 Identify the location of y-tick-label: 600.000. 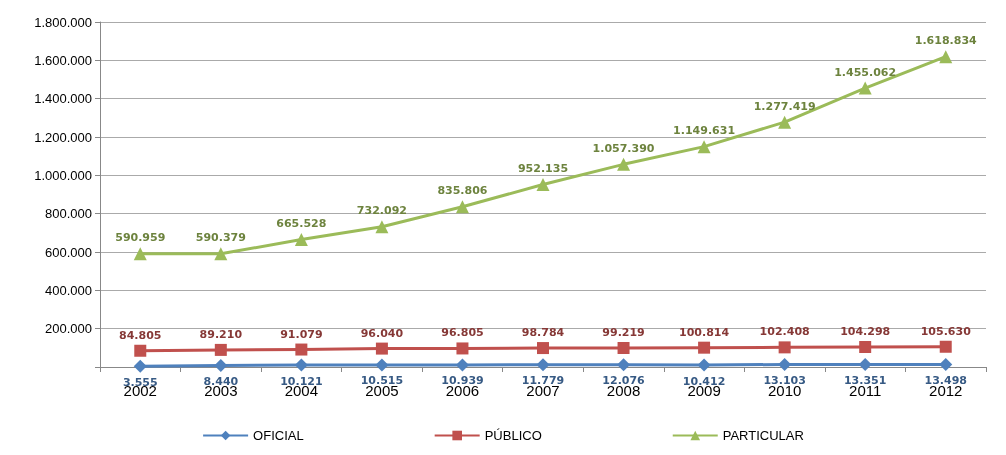
(68, 252).